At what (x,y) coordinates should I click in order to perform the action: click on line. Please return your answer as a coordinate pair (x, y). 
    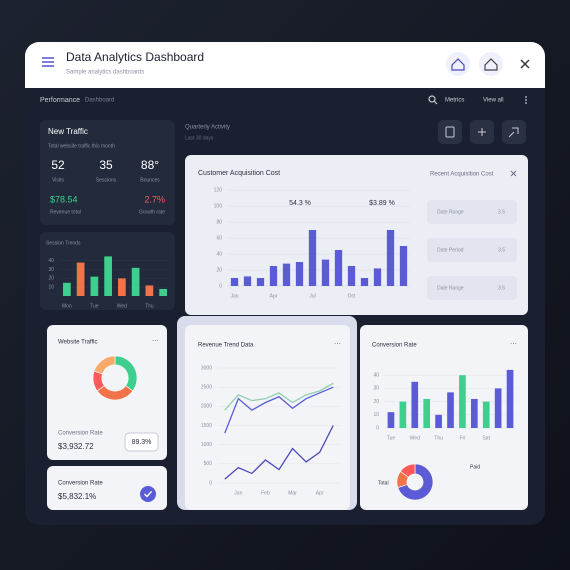
    Looking at the image, I should click on (279, 396).